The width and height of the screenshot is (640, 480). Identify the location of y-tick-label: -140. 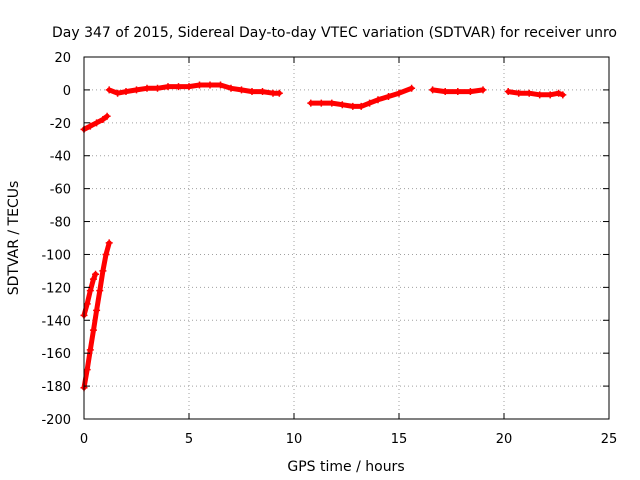
(56, 321).